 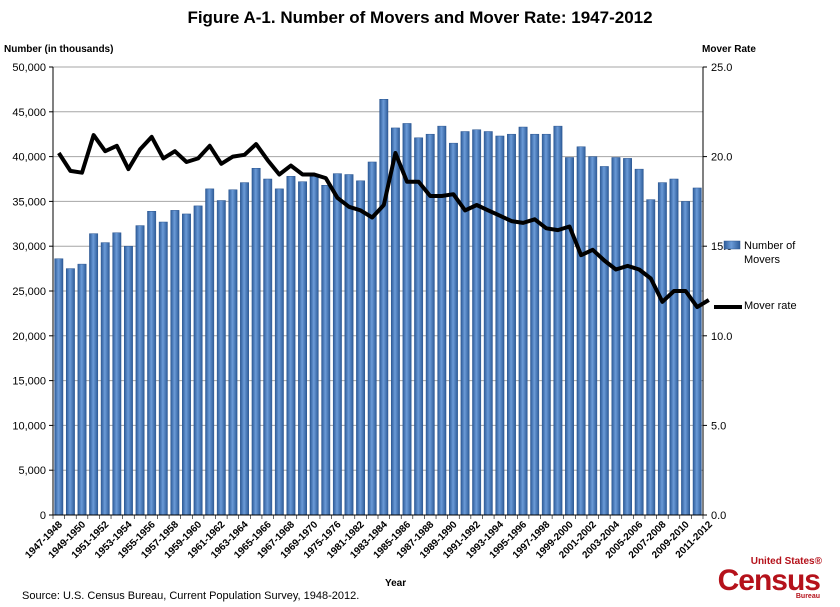 I want to click on y-tick-label: 40,000, so click(x=29, y=158).